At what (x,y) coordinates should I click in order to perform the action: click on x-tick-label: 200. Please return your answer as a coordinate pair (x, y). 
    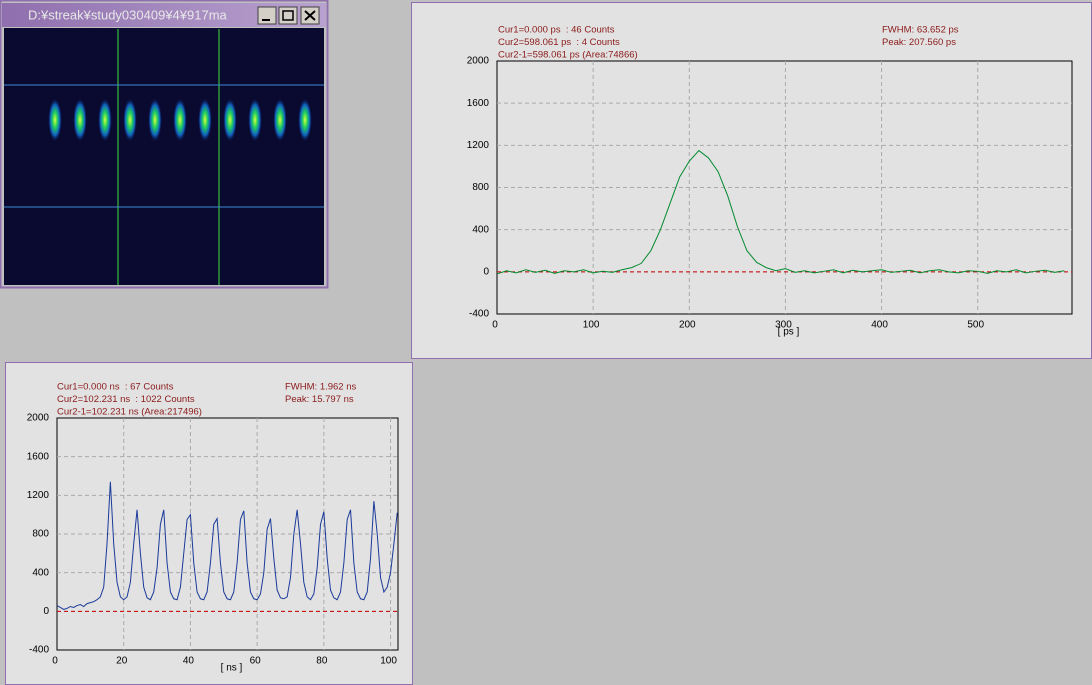
    Looking at the image, I should click on (687, 325).